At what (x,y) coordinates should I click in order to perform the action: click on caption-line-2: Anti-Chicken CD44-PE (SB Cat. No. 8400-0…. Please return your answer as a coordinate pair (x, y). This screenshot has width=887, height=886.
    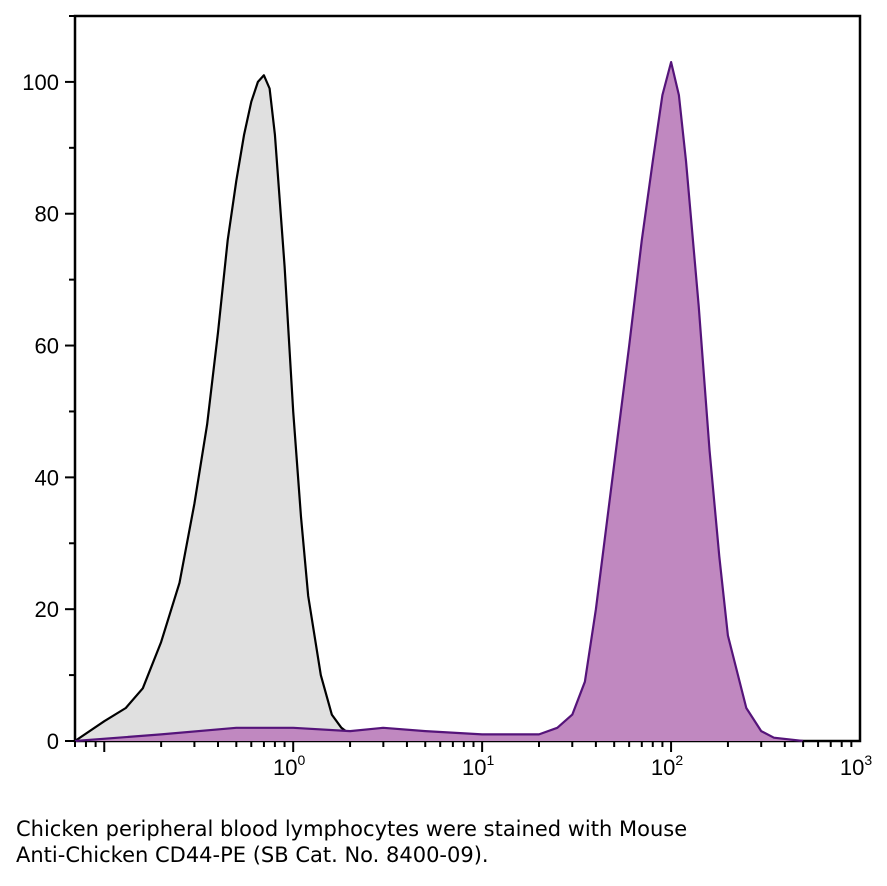
    Looking at the image, I should click on (252, 855).